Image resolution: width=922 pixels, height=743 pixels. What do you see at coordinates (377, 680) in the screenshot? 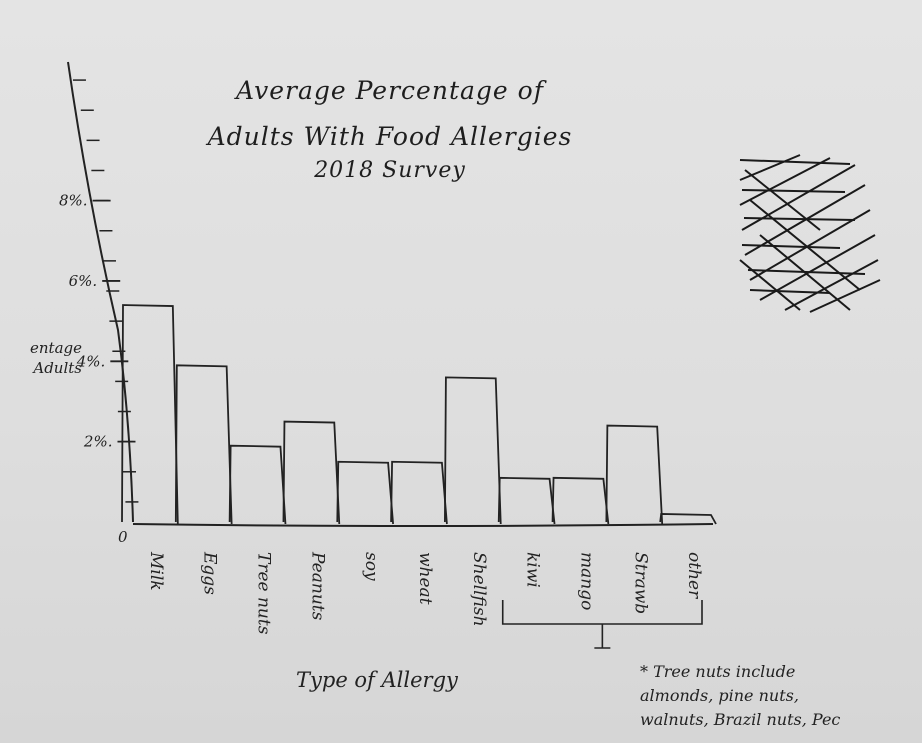
I see `x-axis-label: Type of Allergy` at bounding box center [377, 680].